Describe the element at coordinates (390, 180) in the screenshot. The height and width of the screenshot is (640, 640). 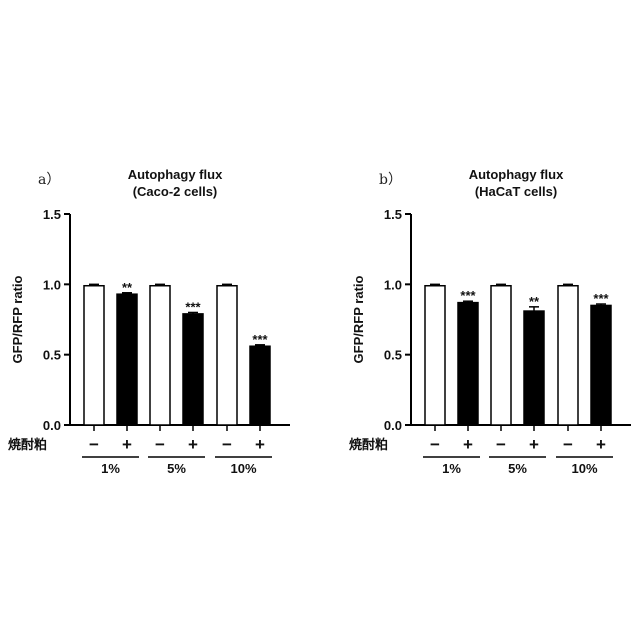
I see `panel-label: b）` at that location.